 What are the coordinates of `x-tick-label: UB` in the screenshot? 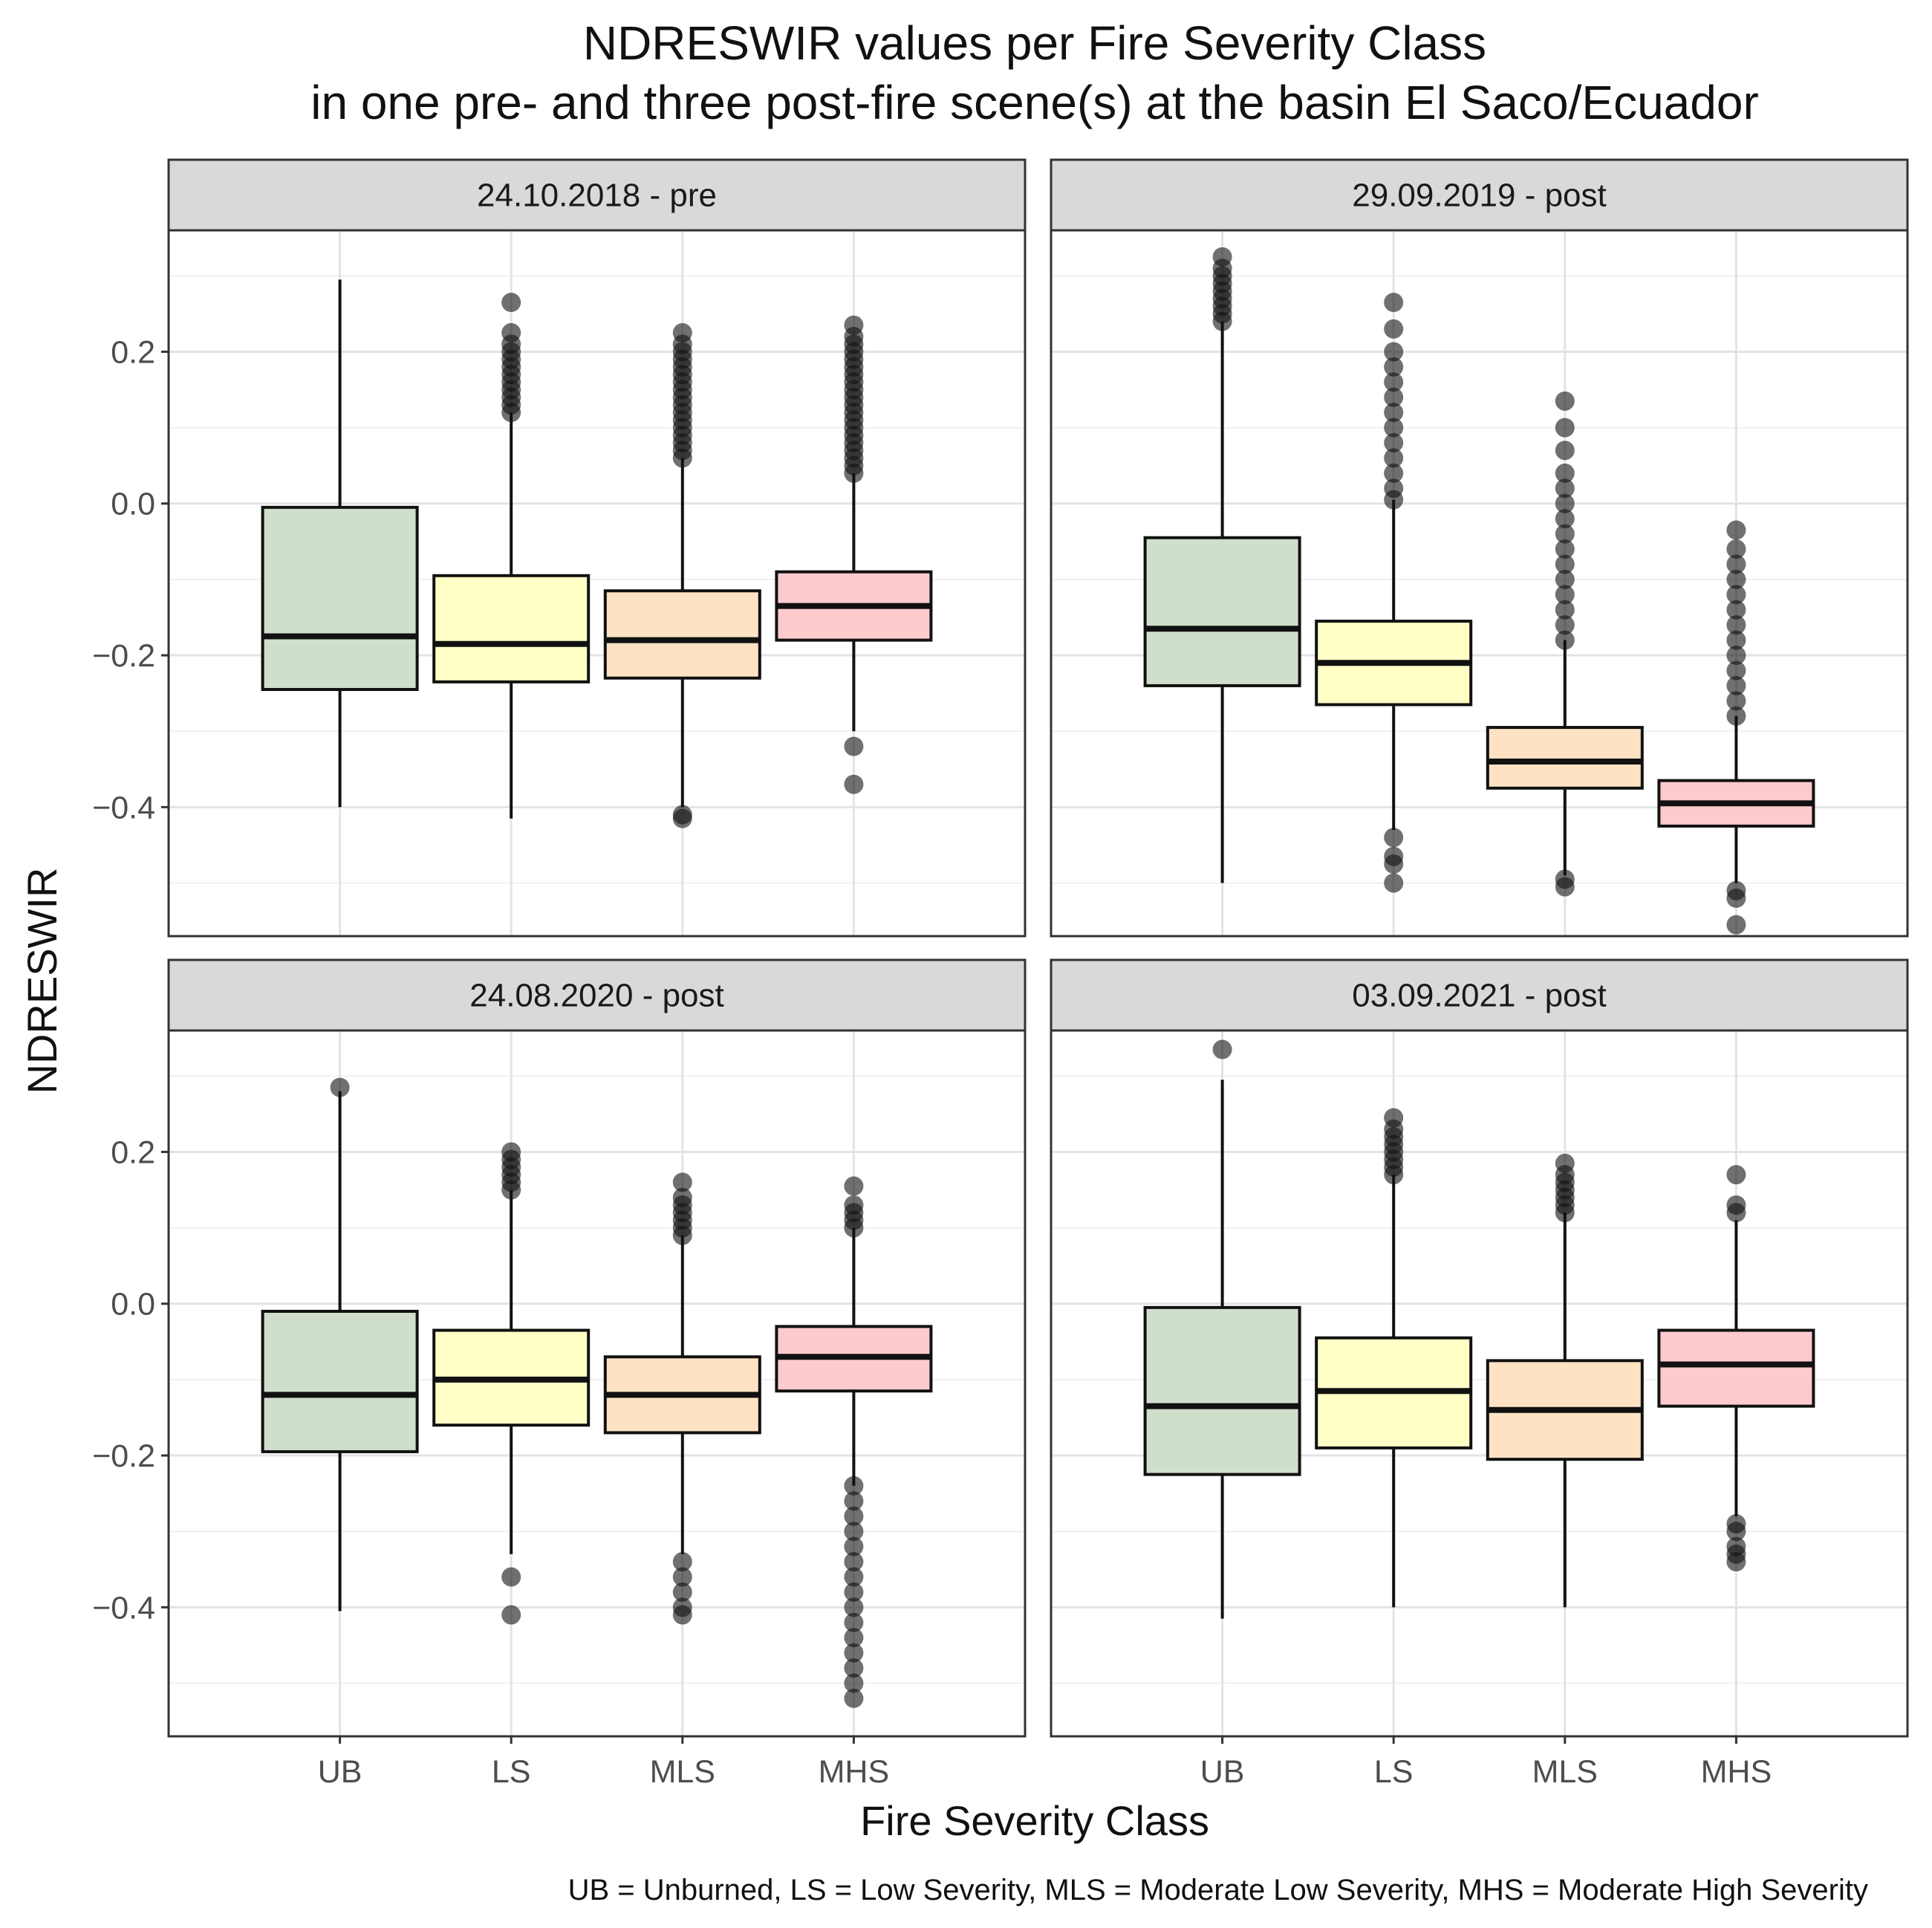 It's located at (1222, 1772).